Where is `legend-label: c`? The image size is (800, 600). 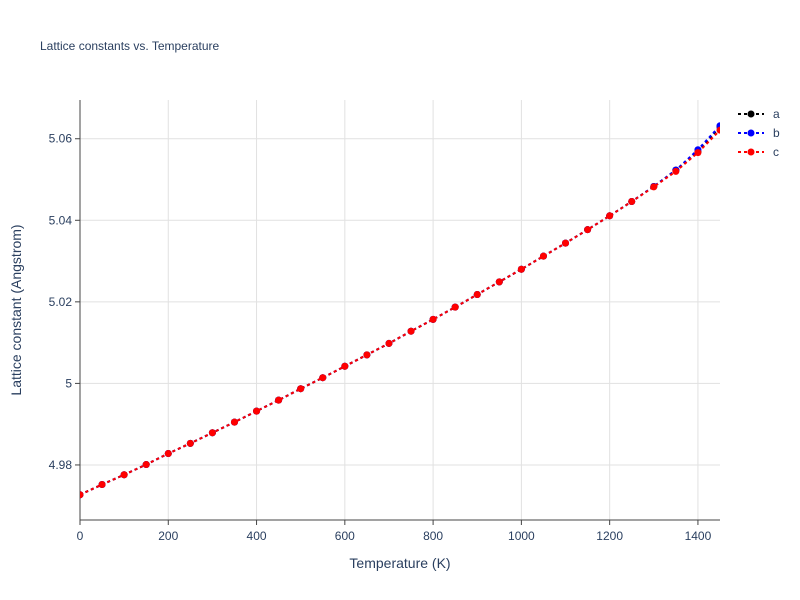
legend-label: c is located at coordinates (776, 152).